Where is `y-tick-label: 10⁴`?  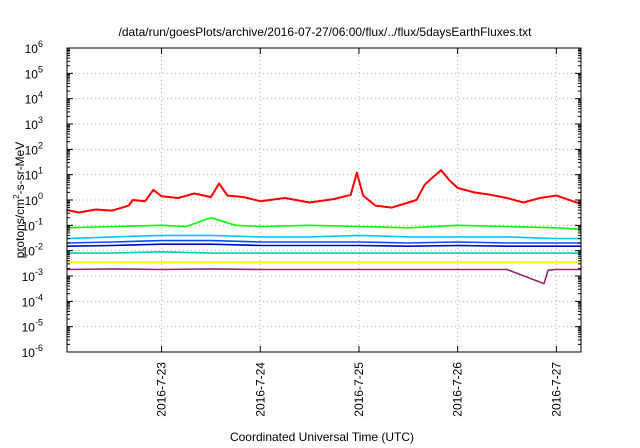
y-tick-label: 10⁴ is located at coordinates (34, 98).